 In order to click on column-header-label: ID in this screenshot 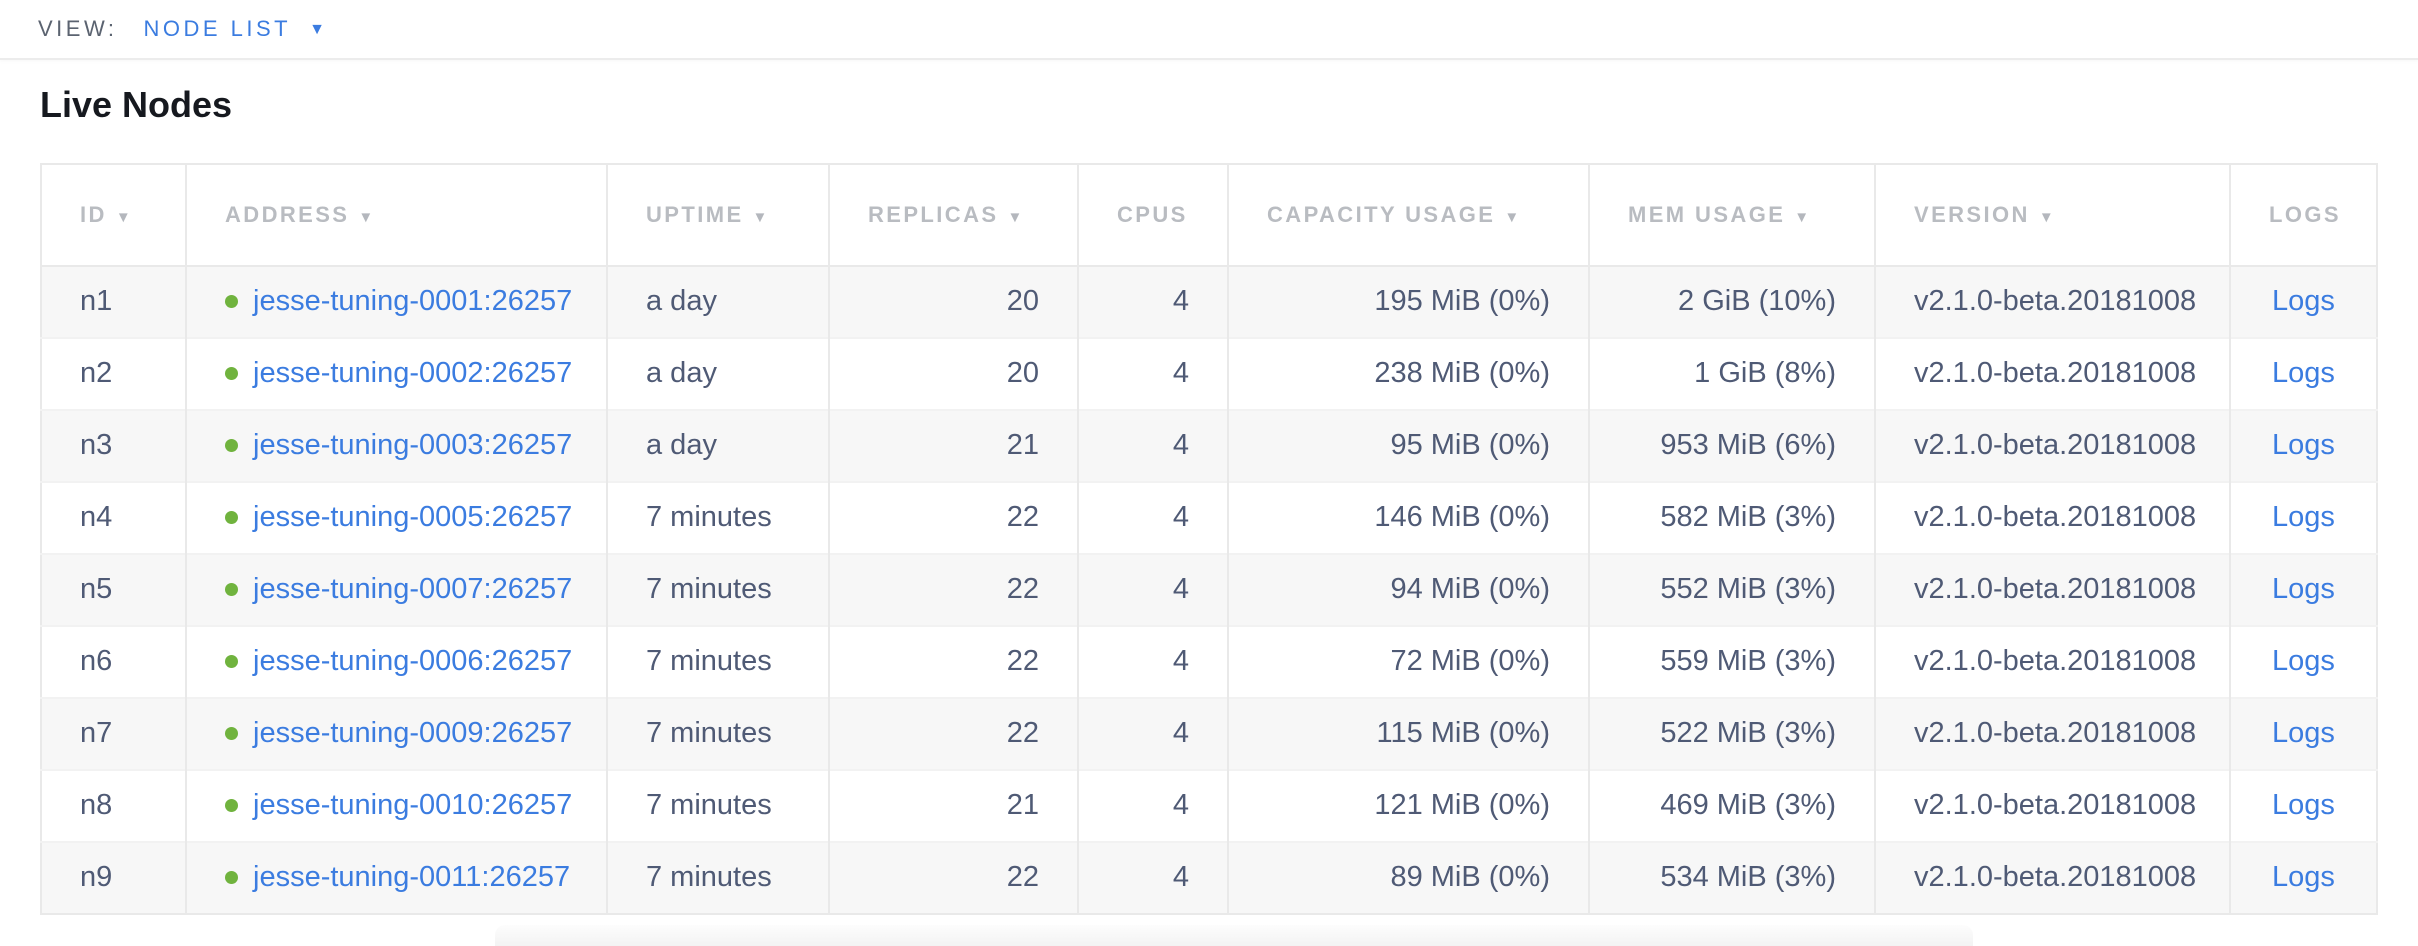, I will do `click(93, 214)`.